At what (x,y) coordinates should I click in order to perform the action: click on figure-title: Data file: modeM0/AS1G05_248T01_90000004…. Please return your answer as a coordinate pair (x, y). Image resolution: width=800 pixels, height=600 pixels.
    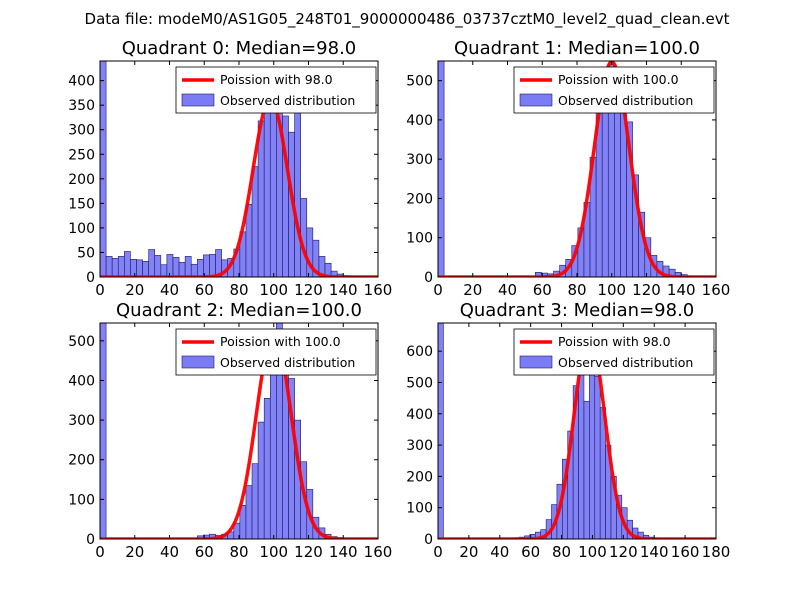
    Looking at the image, I should click on (407, 19).